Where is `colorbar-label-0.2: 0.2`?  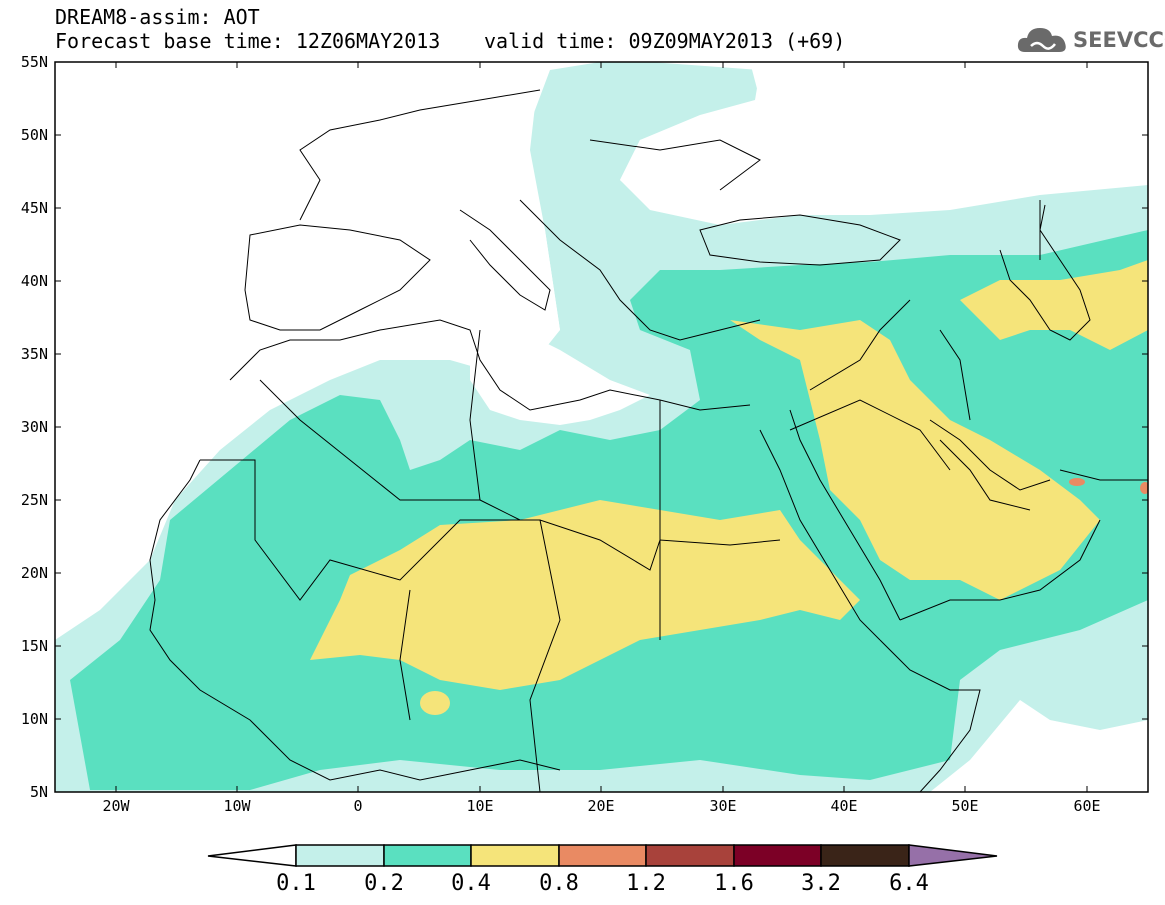 colorbar-label-0.2: 0.2 is located at coordinates (384, 883).